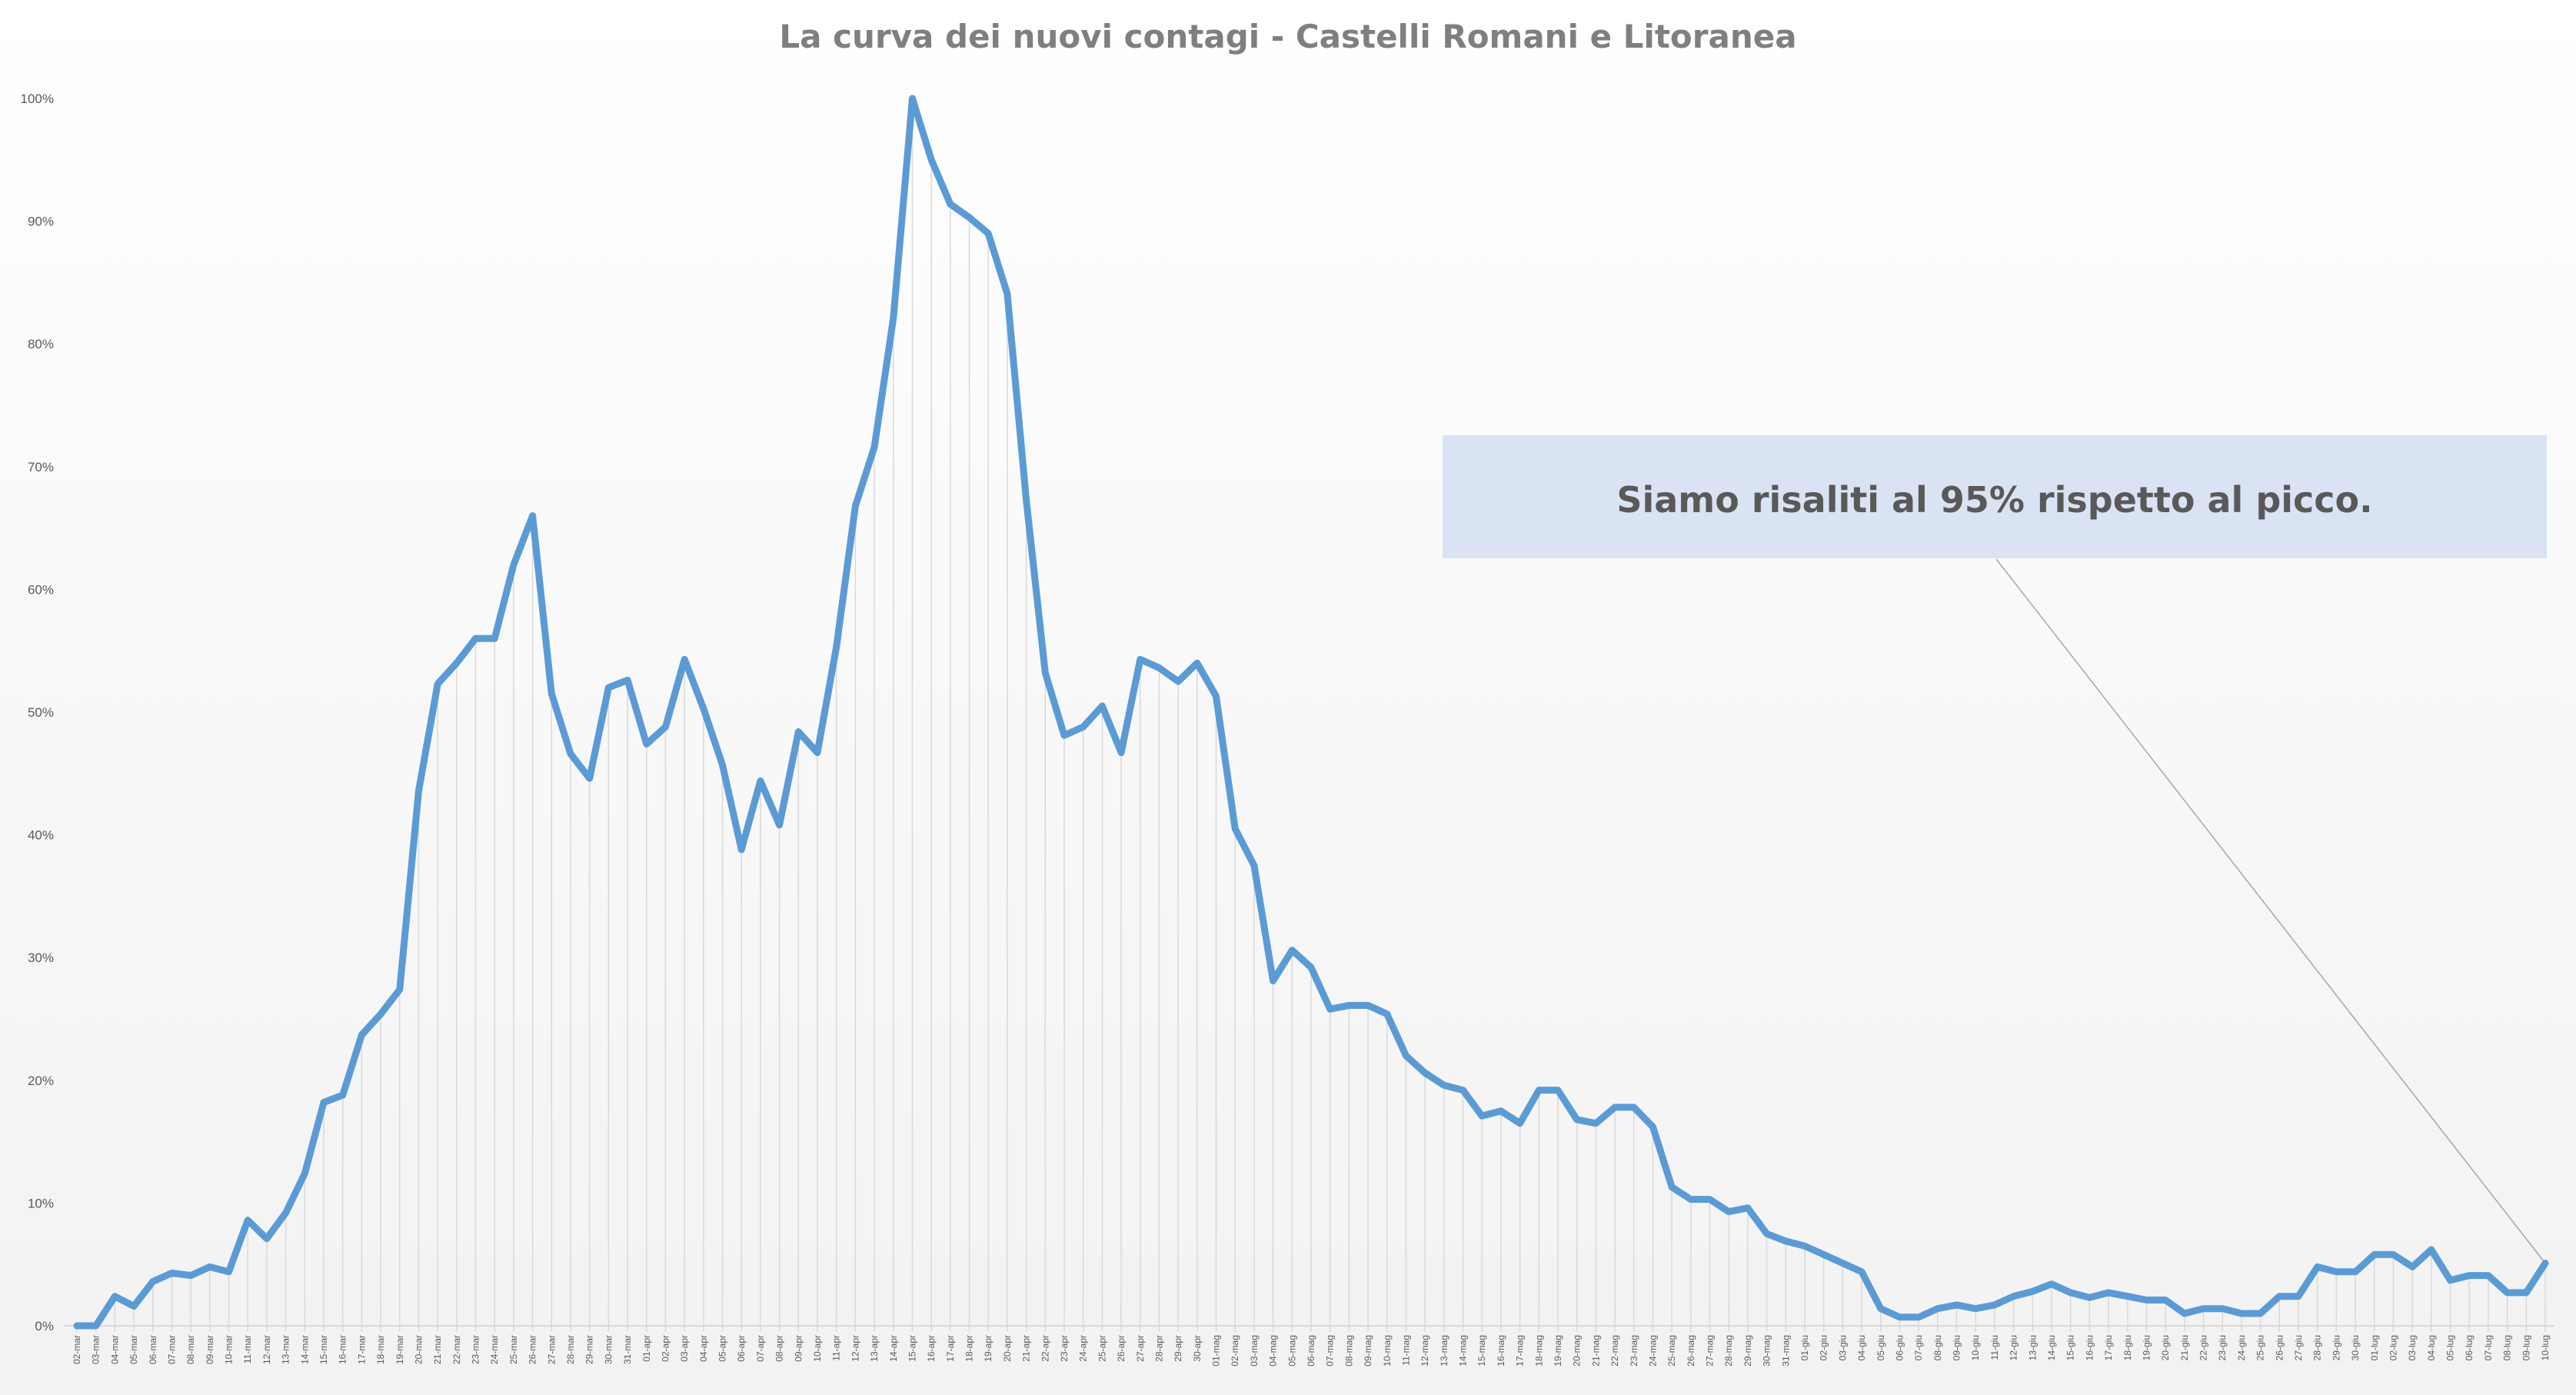 The width and height of the screenshot is (2576, 1395). I want to click on x-tick-label: 02-apr, so click(666, 1348).